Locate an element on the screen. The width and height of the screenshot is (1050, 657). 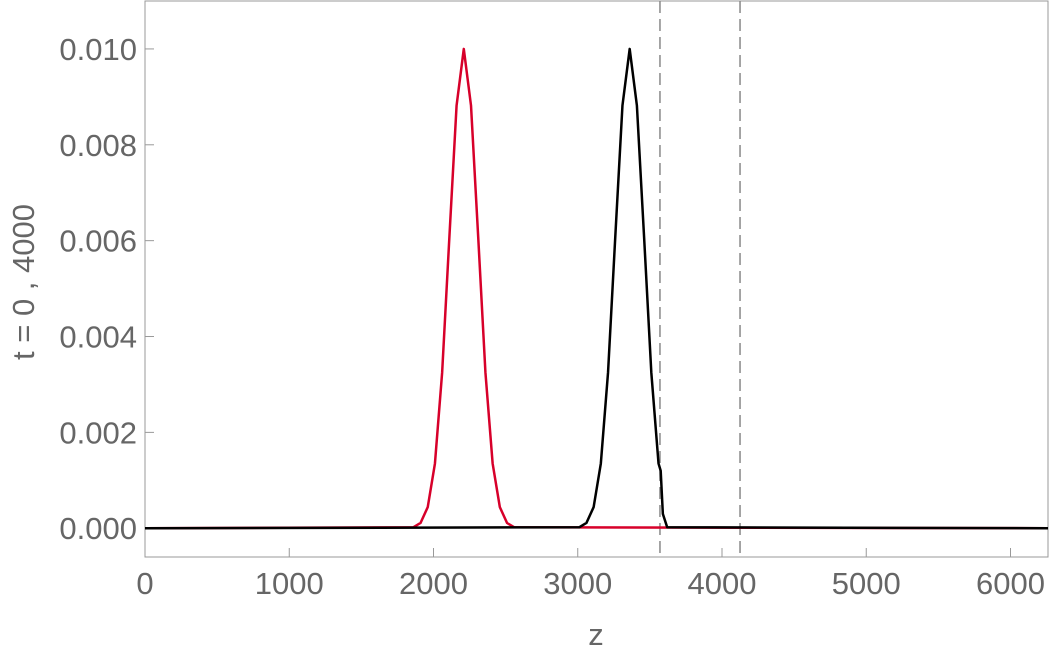
y-tick-label: 0.004 is located at coordinates (98, 337).